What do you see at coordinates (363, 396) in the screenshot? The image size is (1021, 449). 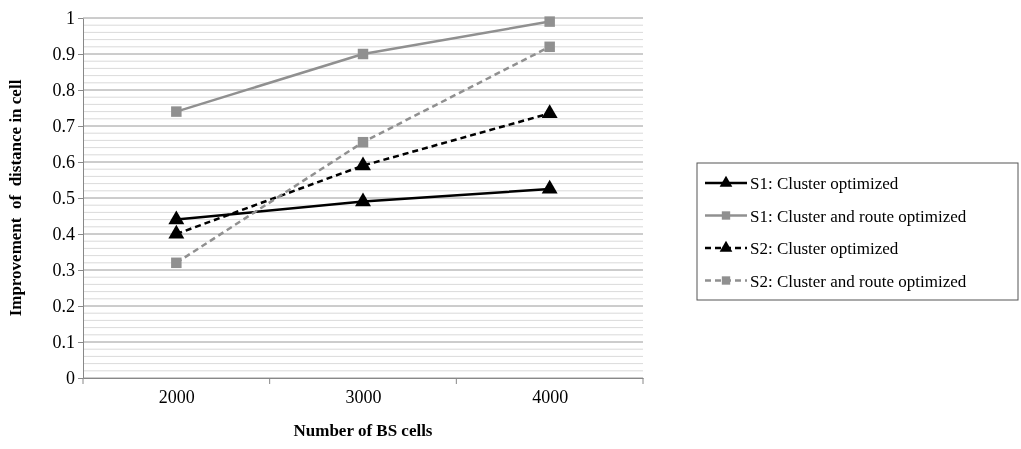 I see `x-tick-label: 3000` at bounding box center [363, 396].